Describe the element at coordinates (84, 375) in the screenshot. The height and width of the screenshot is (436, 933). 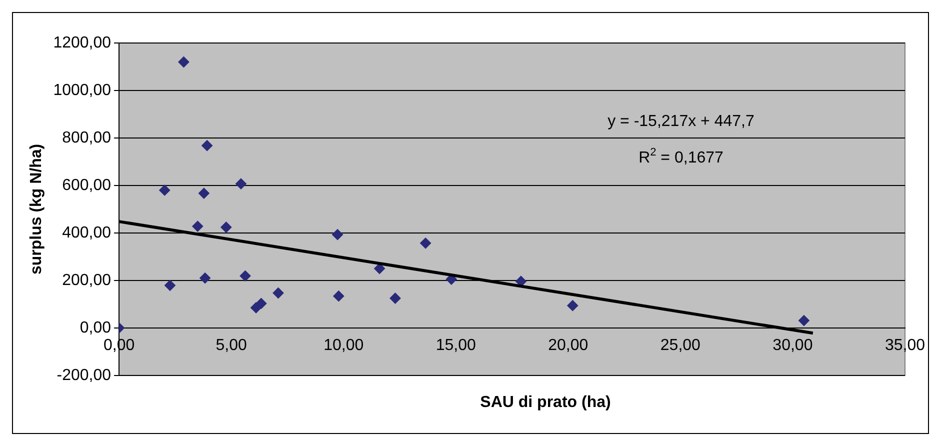
I see `y-tick-label: -200,00` at that location.